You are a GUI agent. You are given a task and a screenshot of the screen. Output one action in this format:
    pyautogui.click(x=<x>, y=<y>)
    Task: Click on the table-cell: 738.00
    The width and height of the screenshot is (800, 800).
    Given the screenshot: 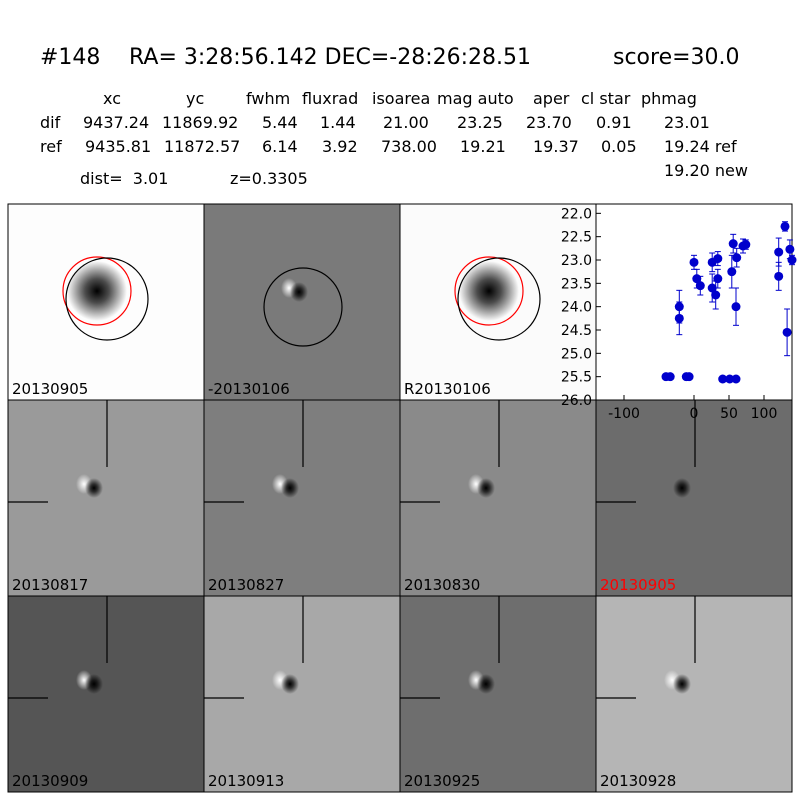 What is the action you would take?
    pyautogui.click(x=409, y=146)
    